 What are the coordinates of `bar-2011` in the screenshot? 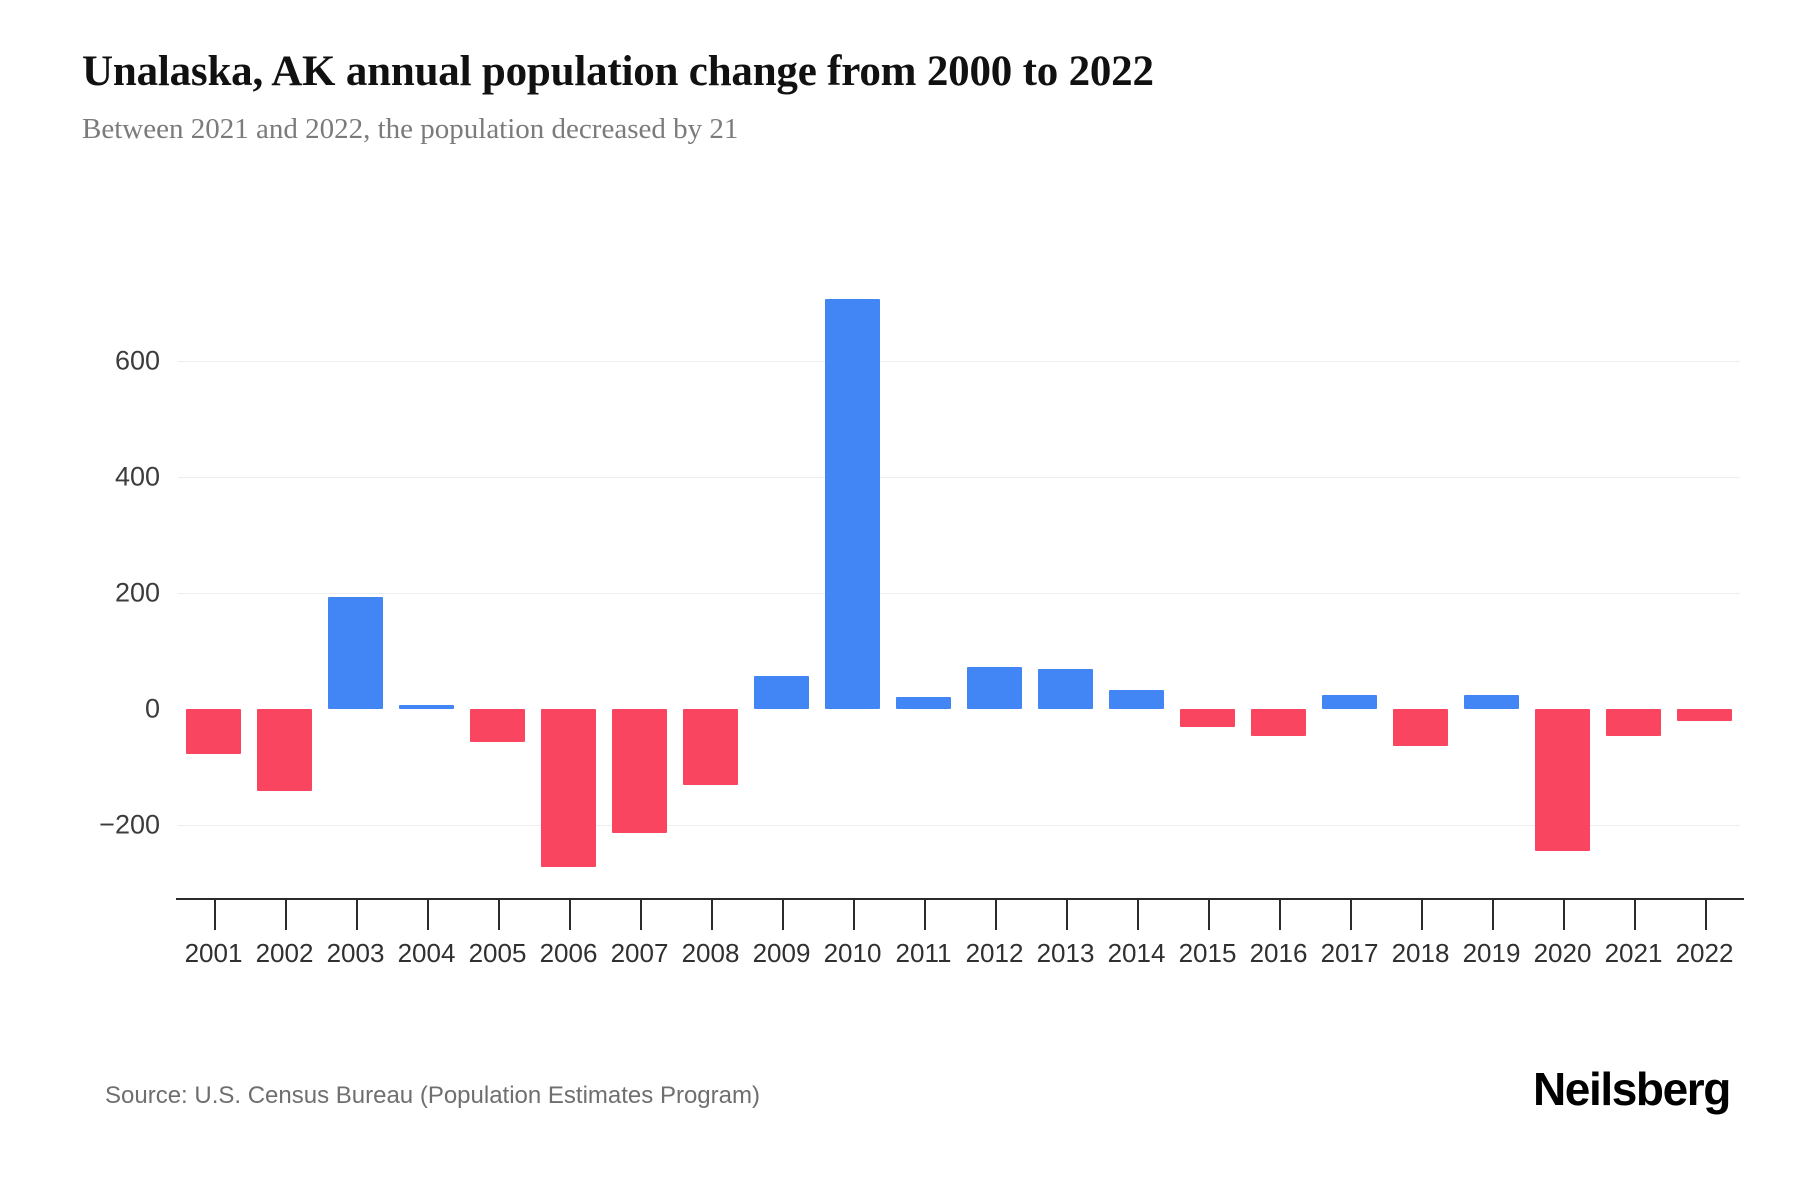 It's located at (923, 702).